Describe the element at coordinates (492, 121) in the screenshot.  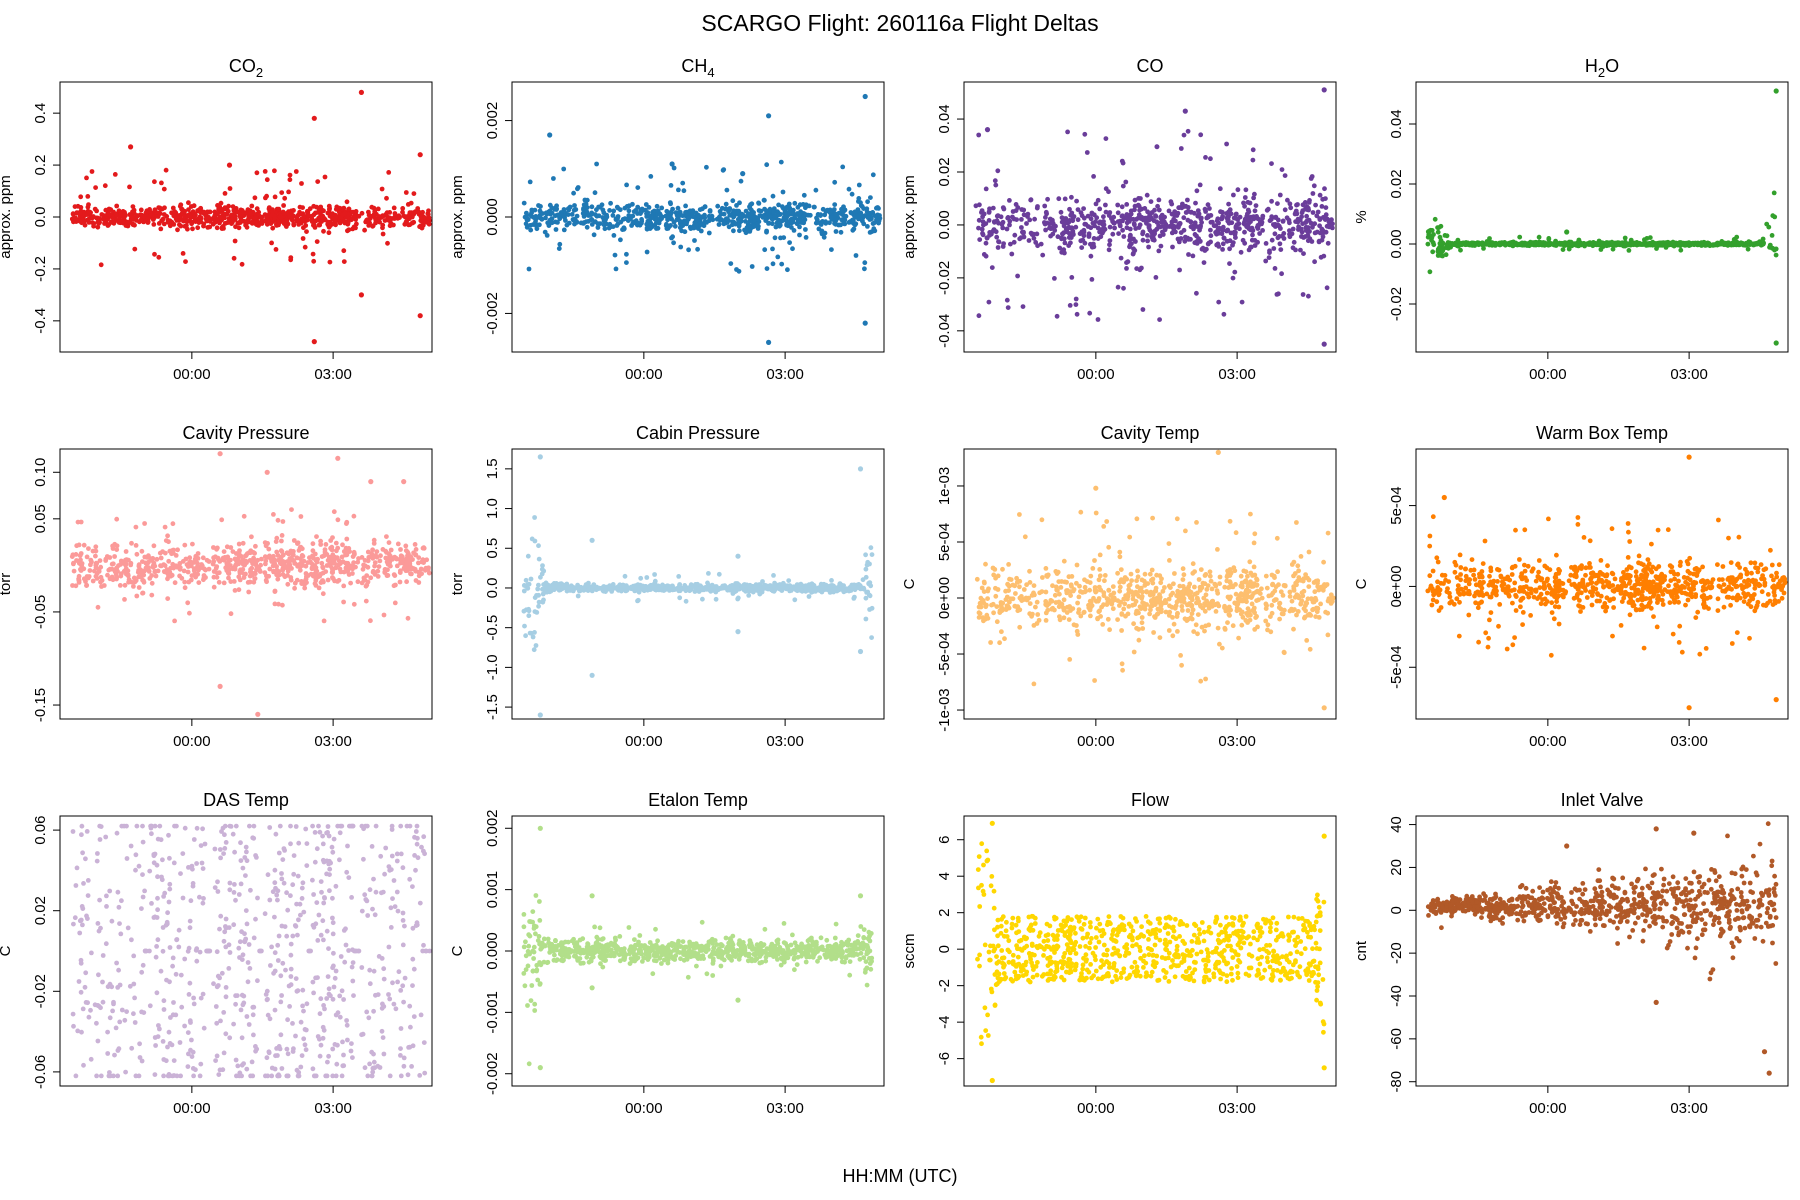
I see `y-tick-label: 0.002` at that location.